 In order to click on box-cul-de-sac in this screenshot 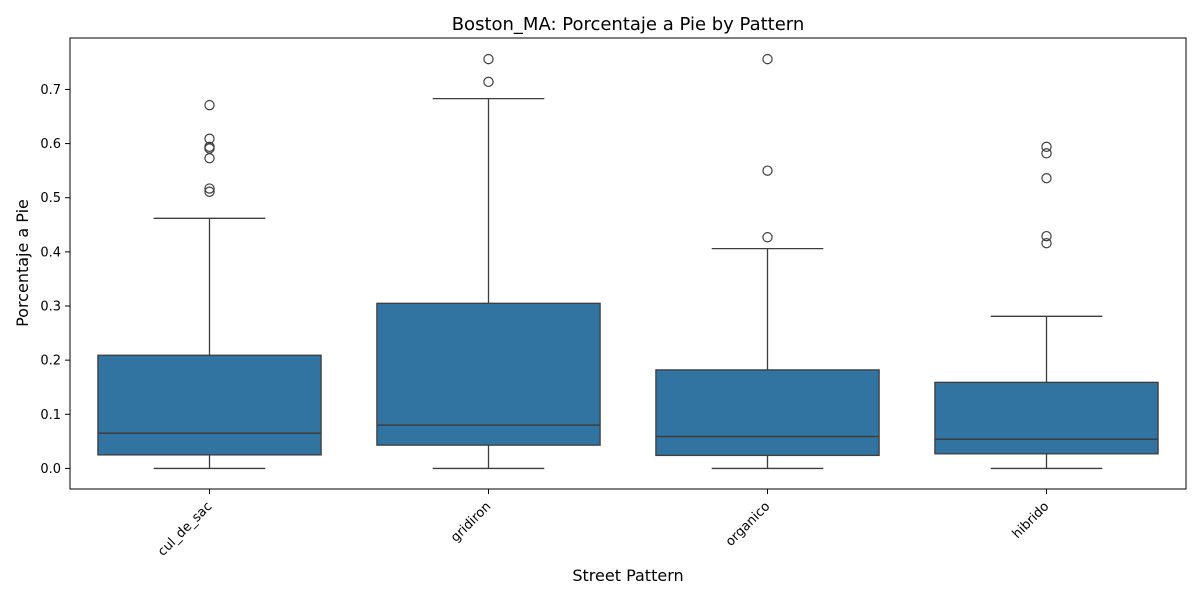, I will do `click(209, 405)`.